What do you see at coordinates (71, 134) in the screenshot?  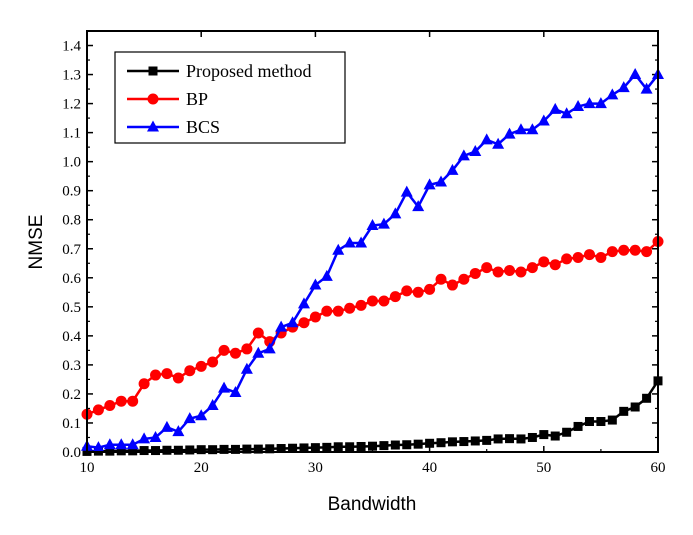 I see `y-tick-label: 1.1` at bounding box center [71, 134].